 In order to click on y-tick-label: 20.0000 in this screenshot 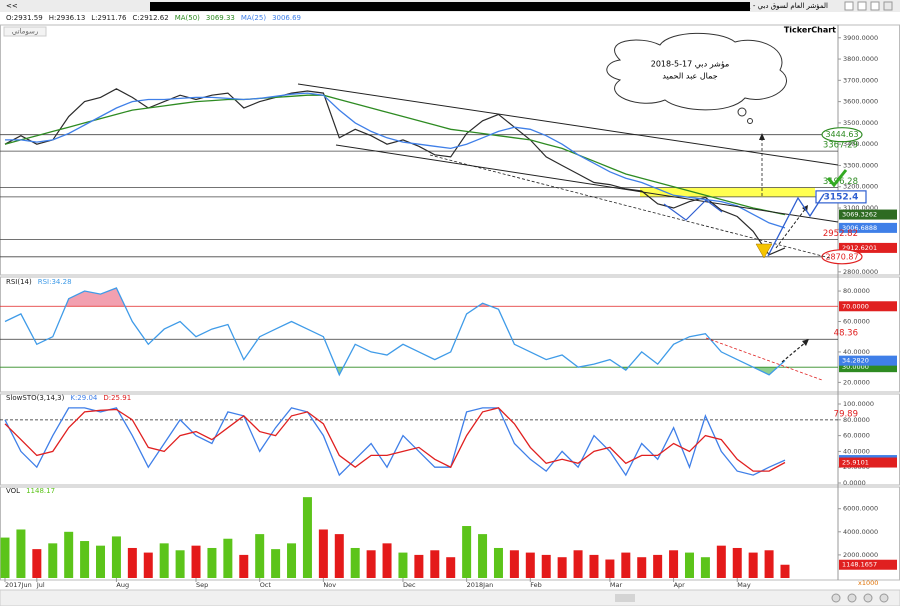, I will do `click(856, 382)`.